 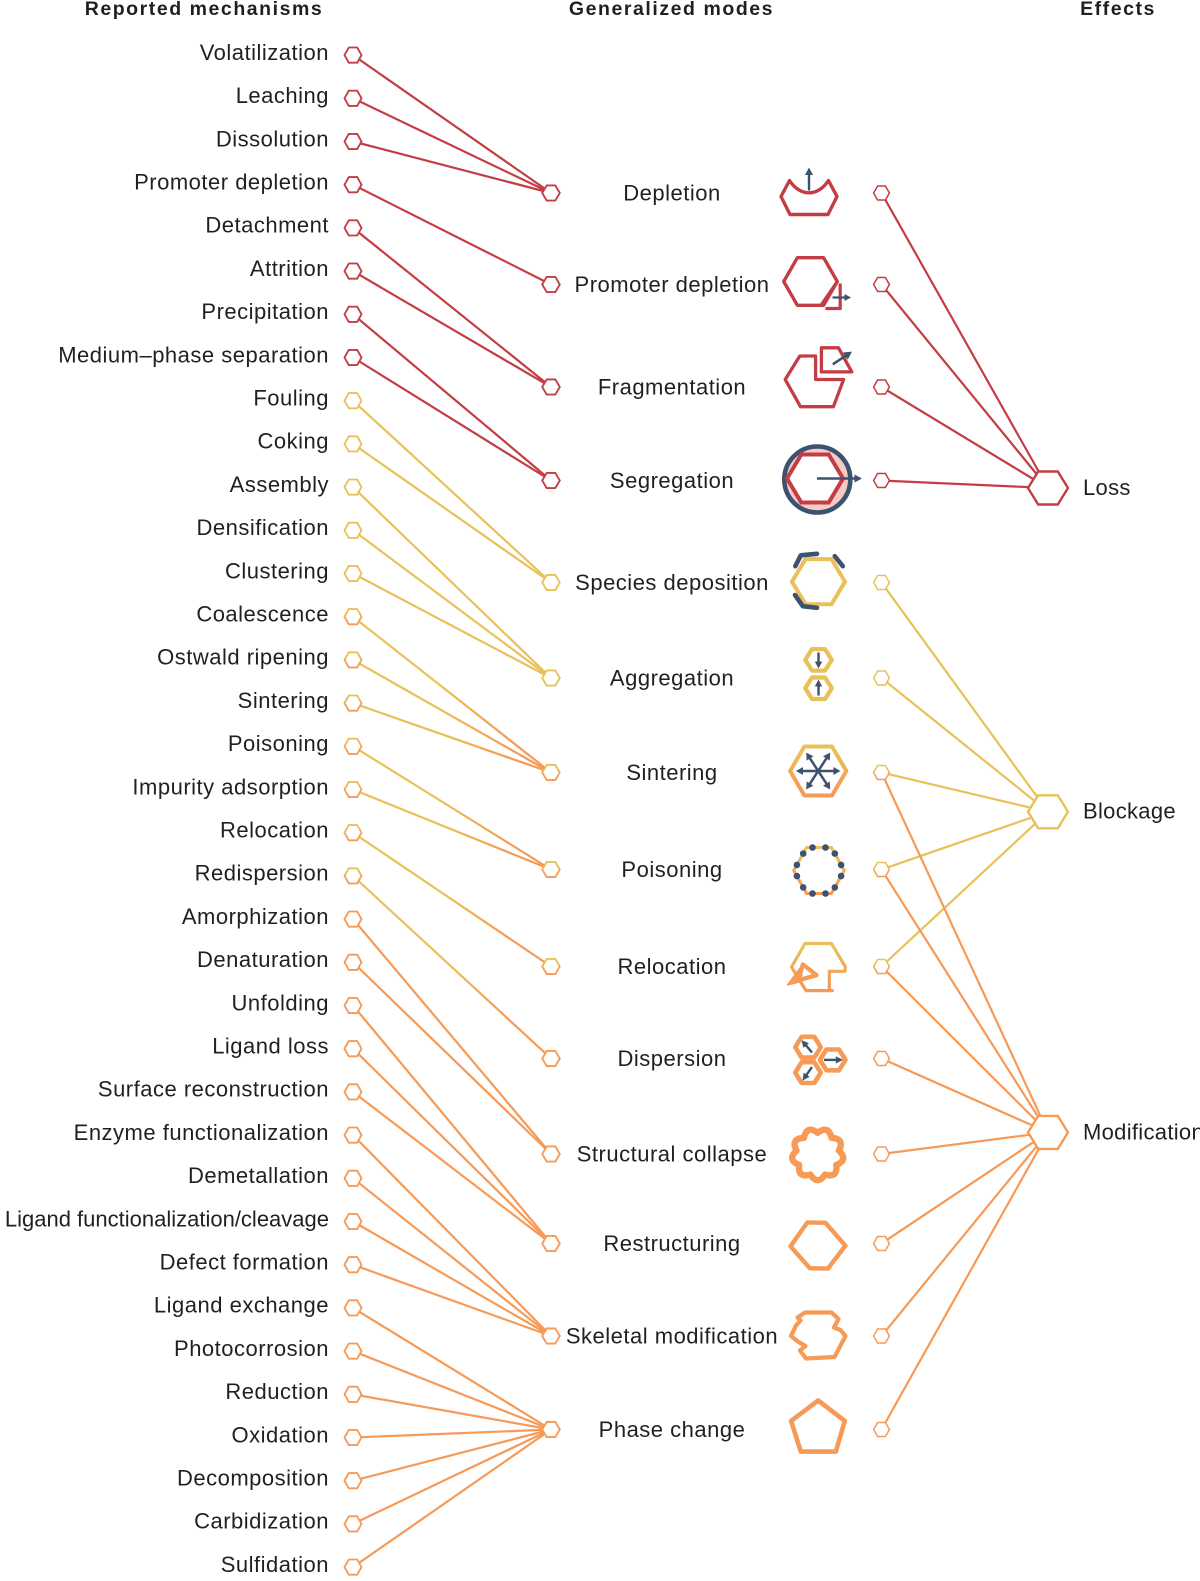 What do you see at coordinates (251, 1348) in the screenshot?
I see `svg-text: Photocorrosion` at bounding box center [251, 1348].